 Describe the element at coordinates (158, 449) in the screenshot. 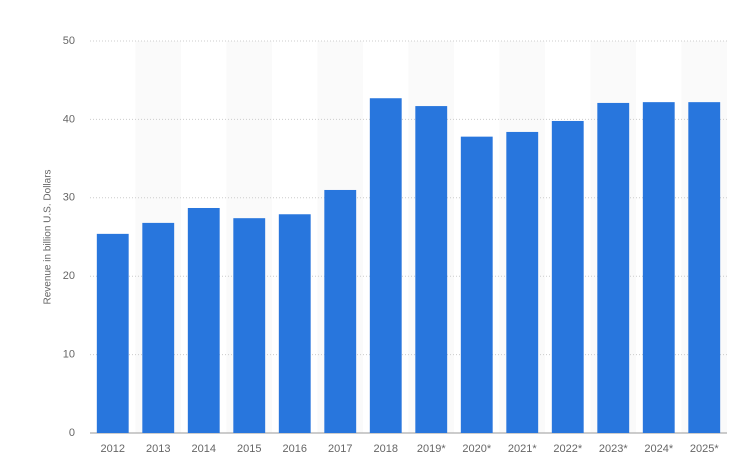

I see `x-tick-label: 2013` at that location.